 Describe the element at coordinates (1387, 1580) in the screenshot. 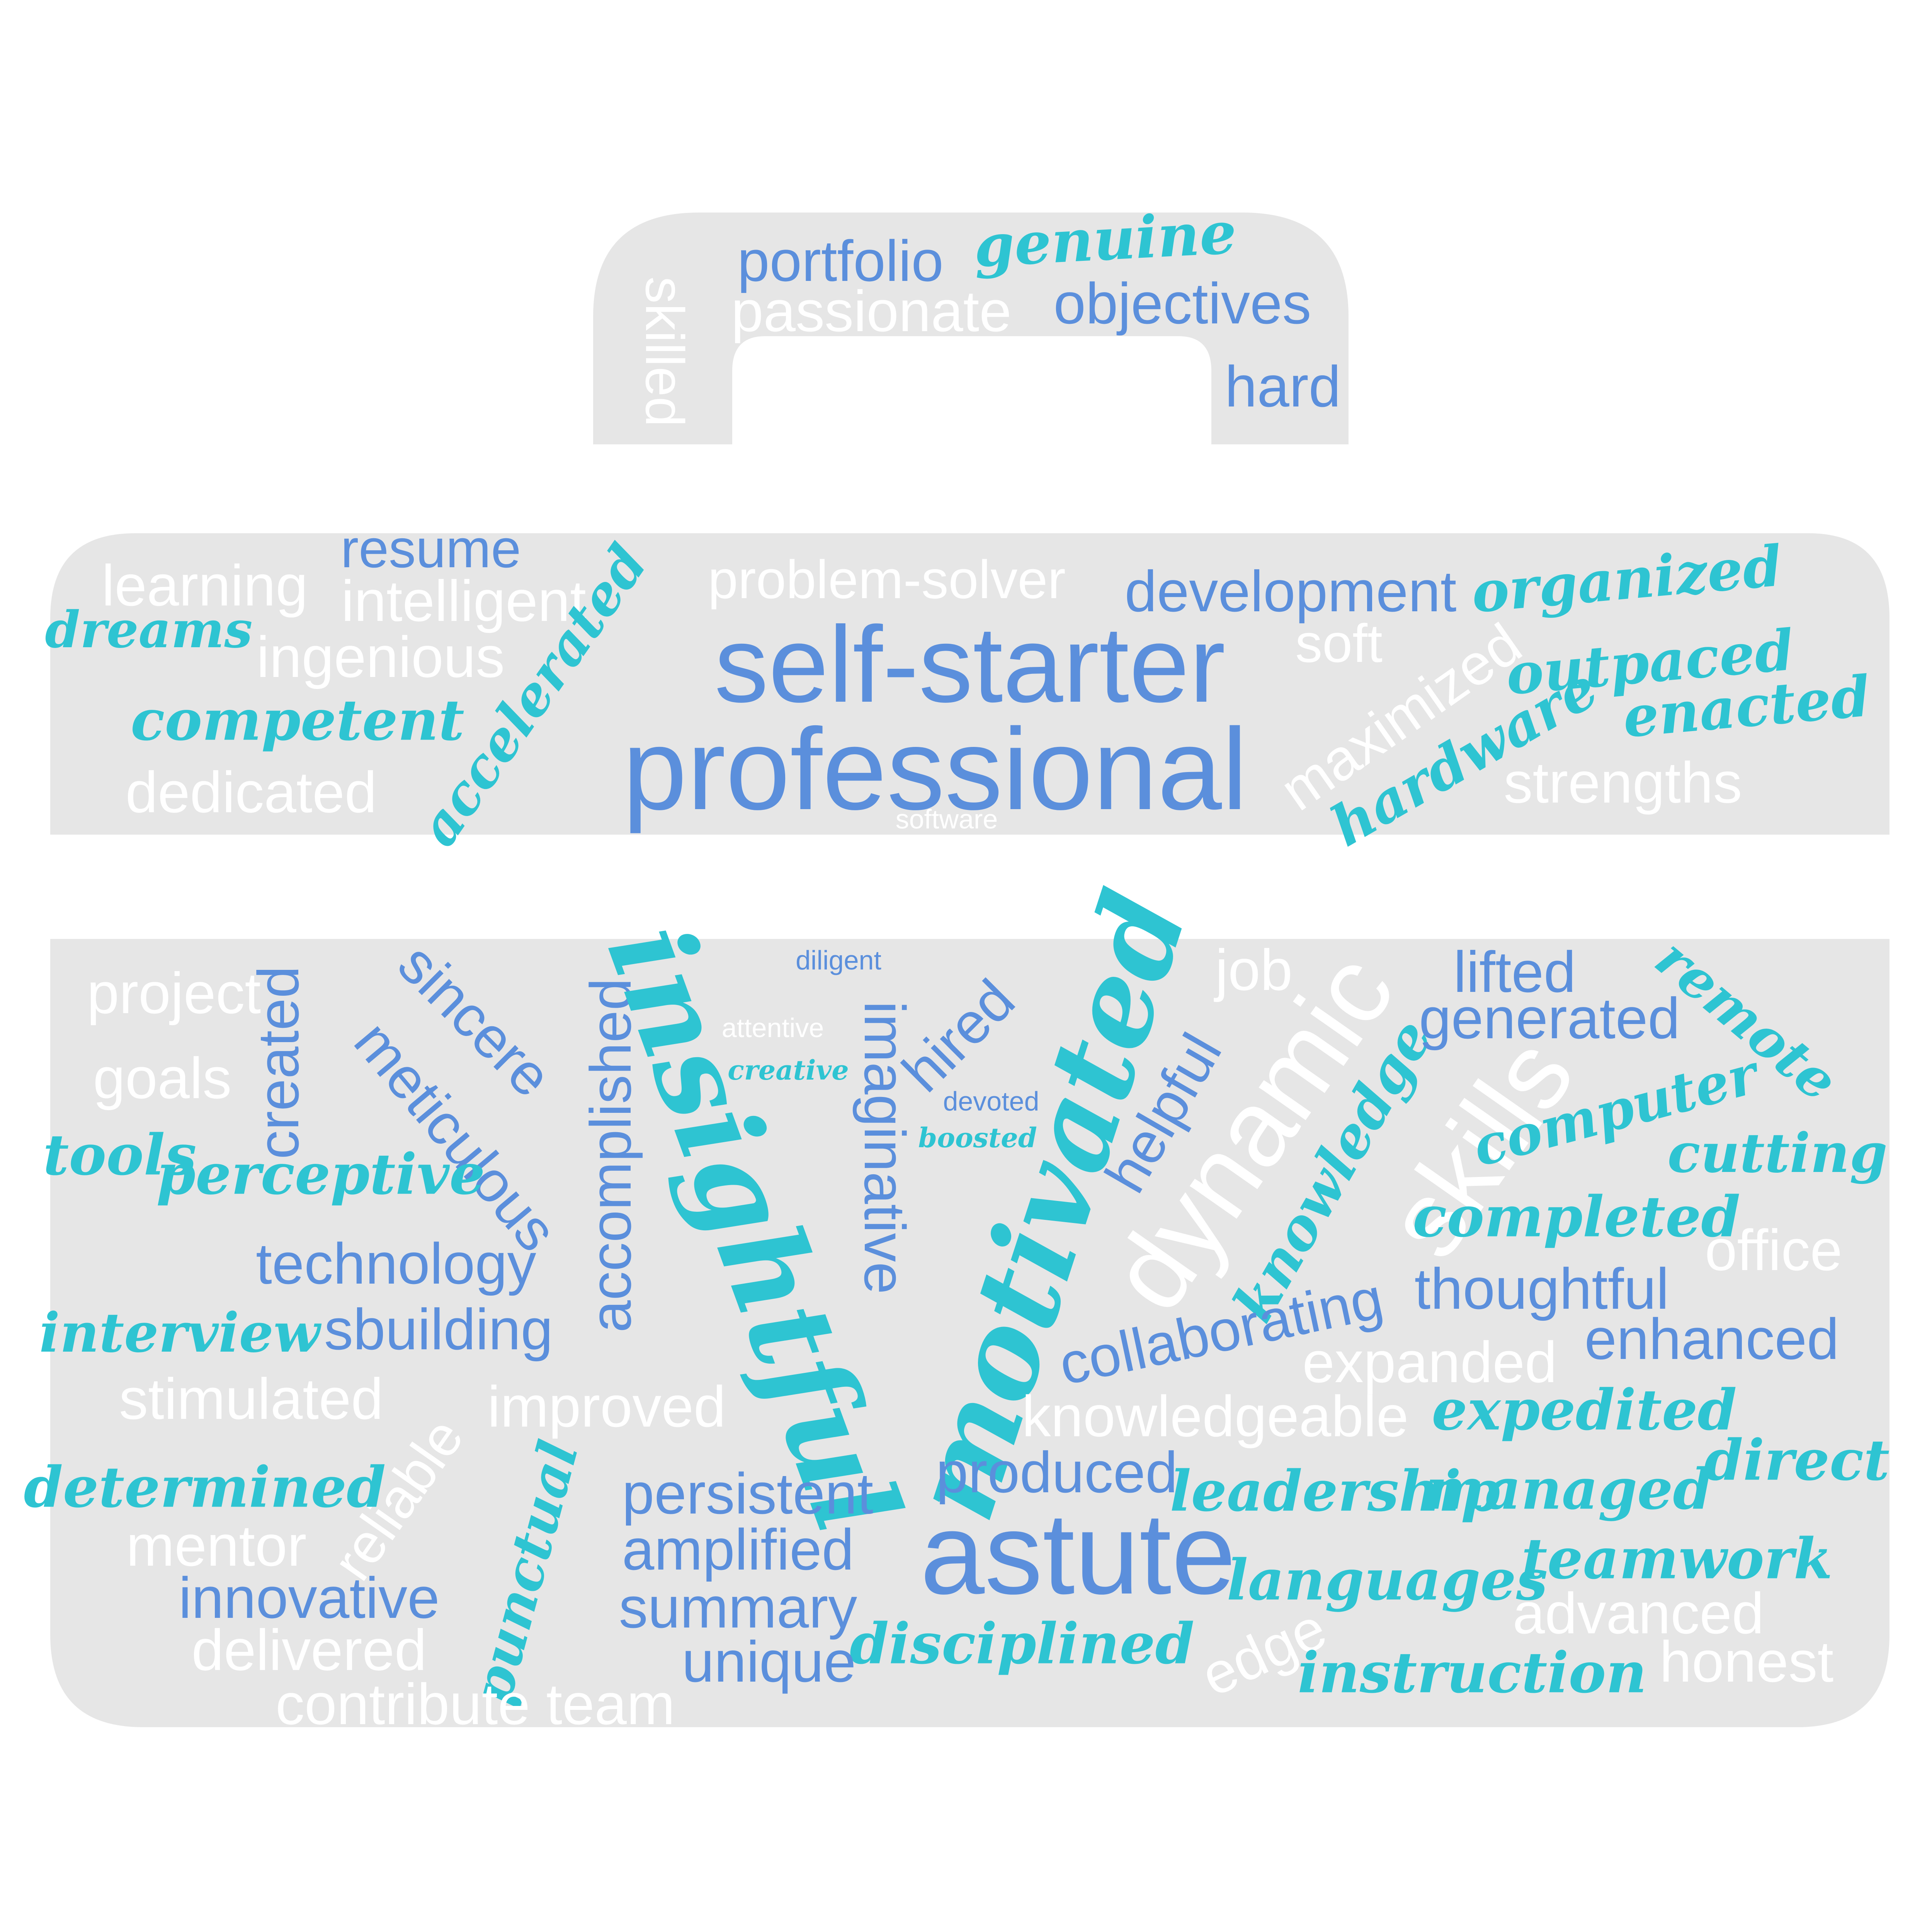

I see `word-languages: languages` at that location.